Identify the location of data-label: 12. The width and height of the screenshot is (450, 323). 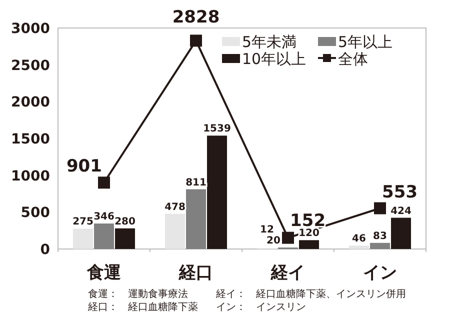
(267, 230).